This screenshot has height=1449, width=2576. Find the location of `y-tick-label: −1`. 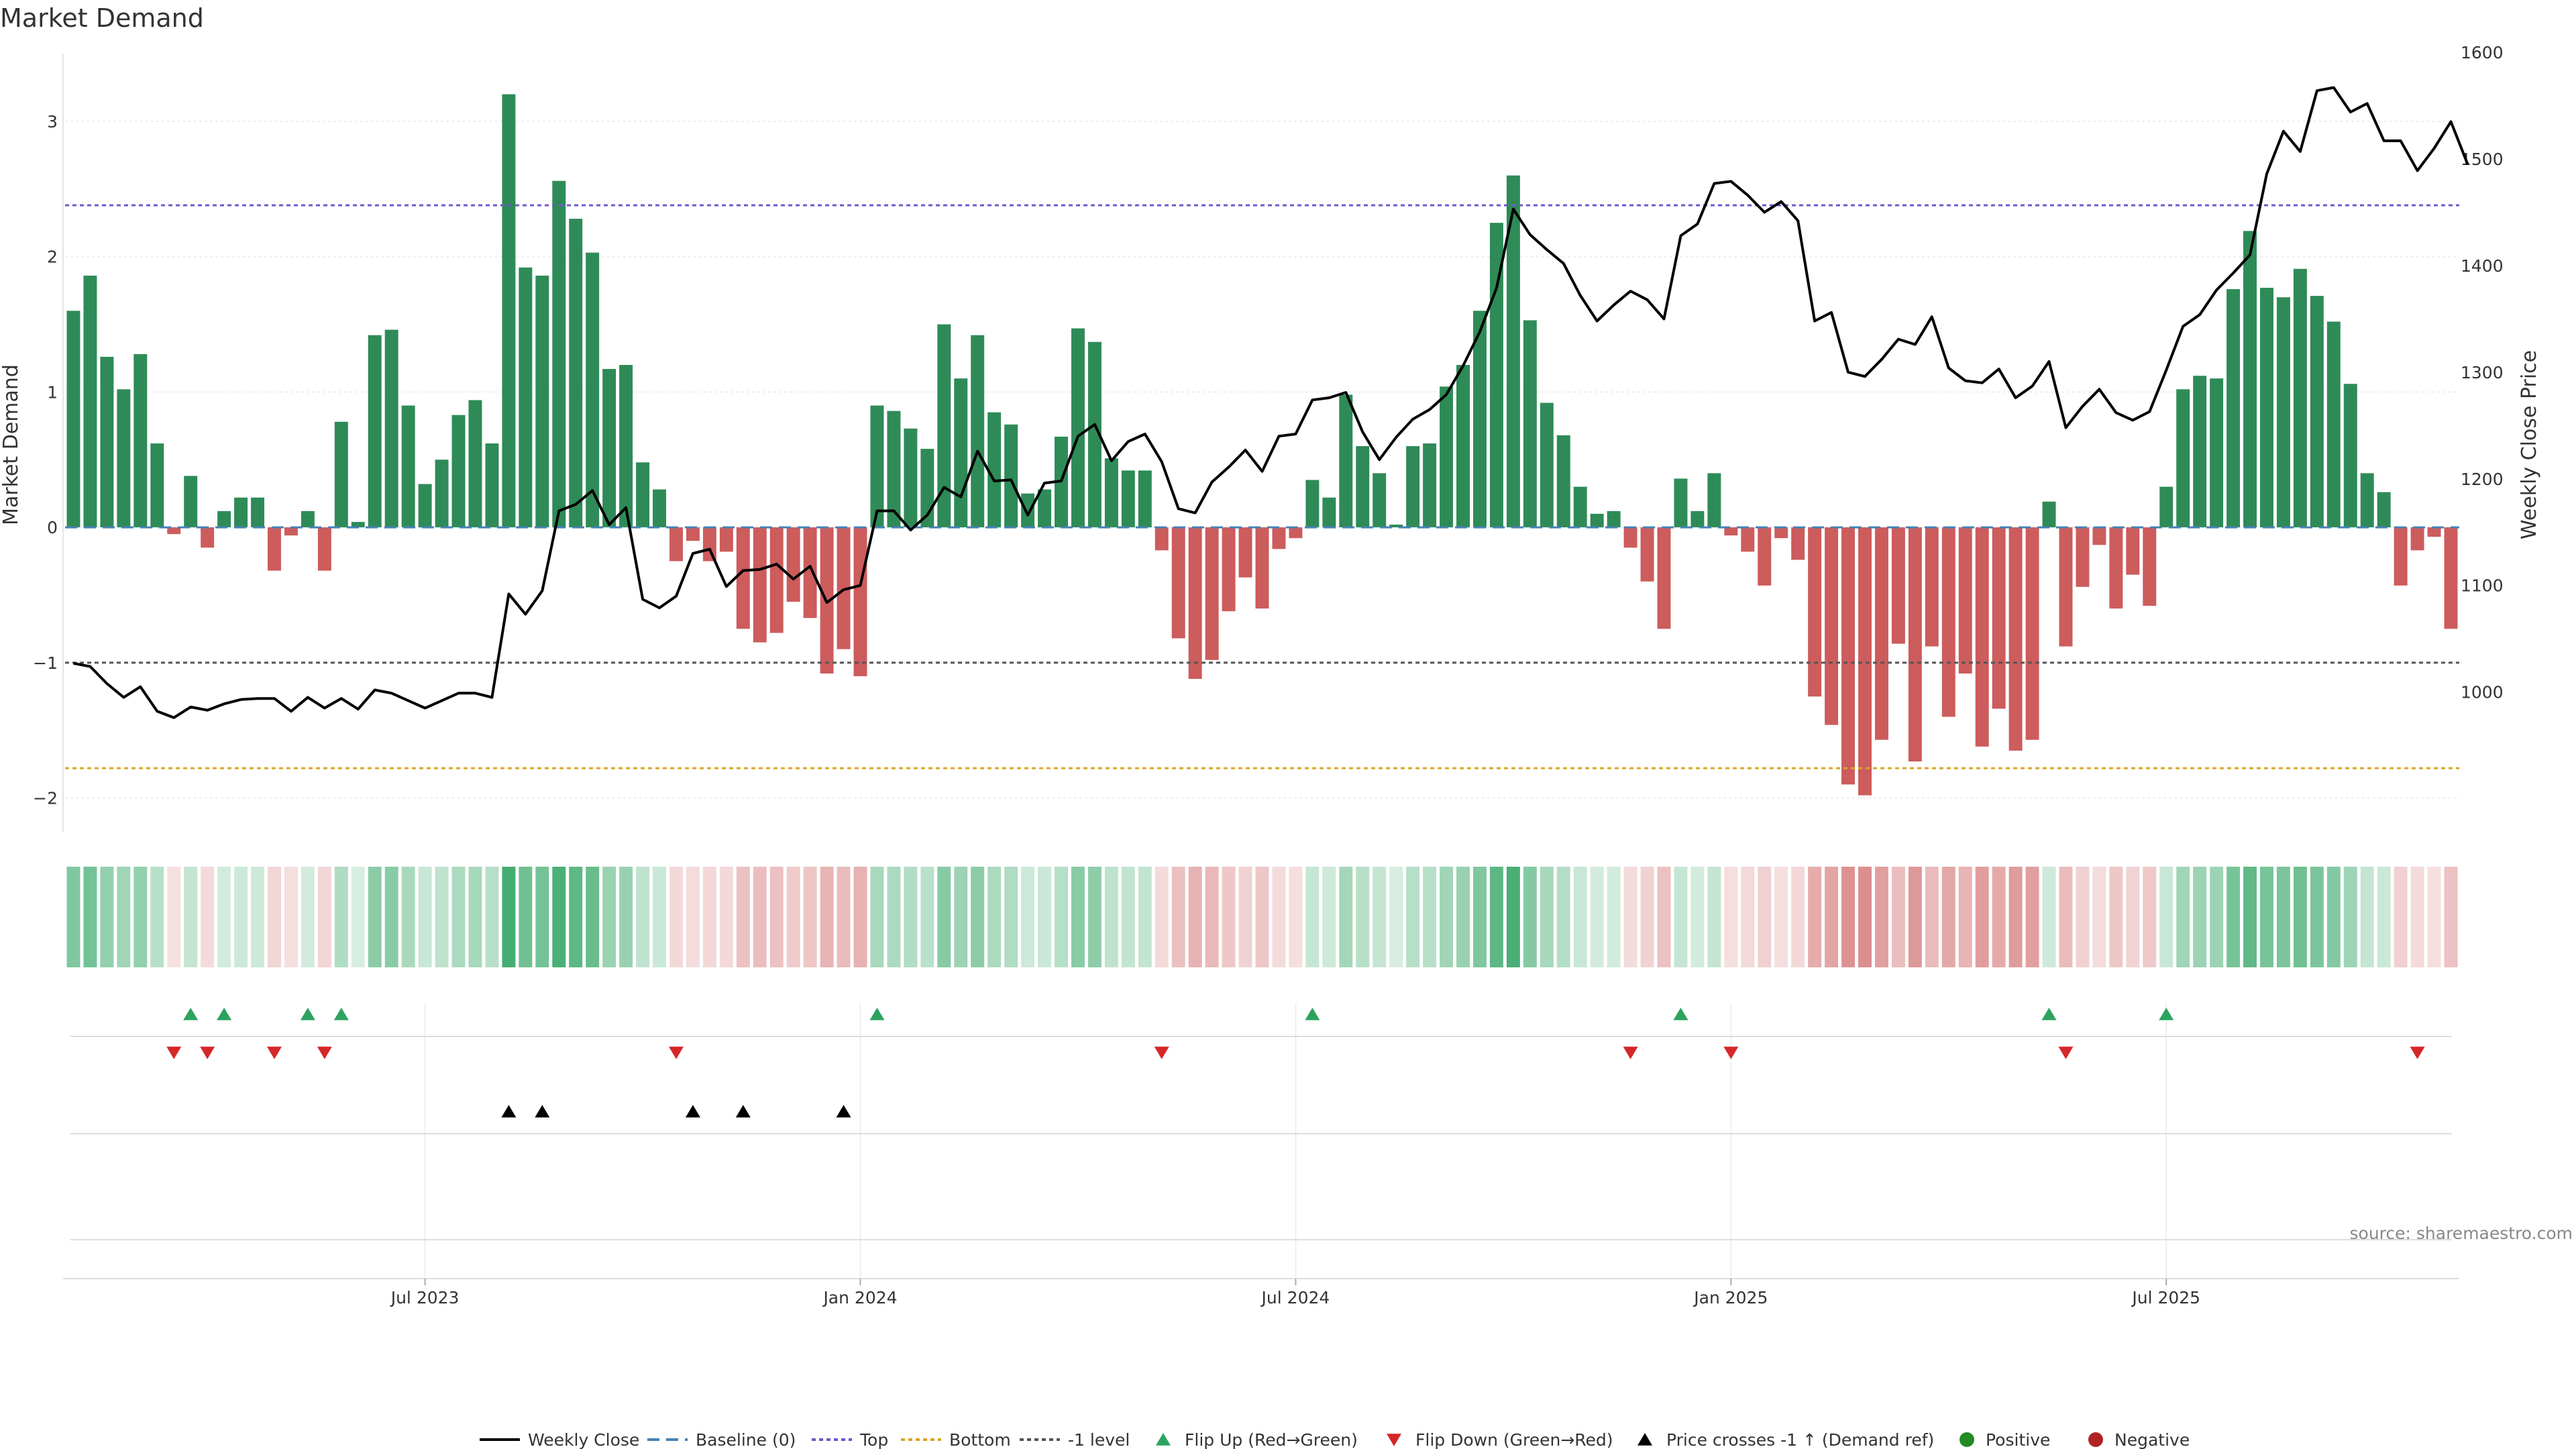

y-tick-label: −1 is located at coordinates (45, 663).